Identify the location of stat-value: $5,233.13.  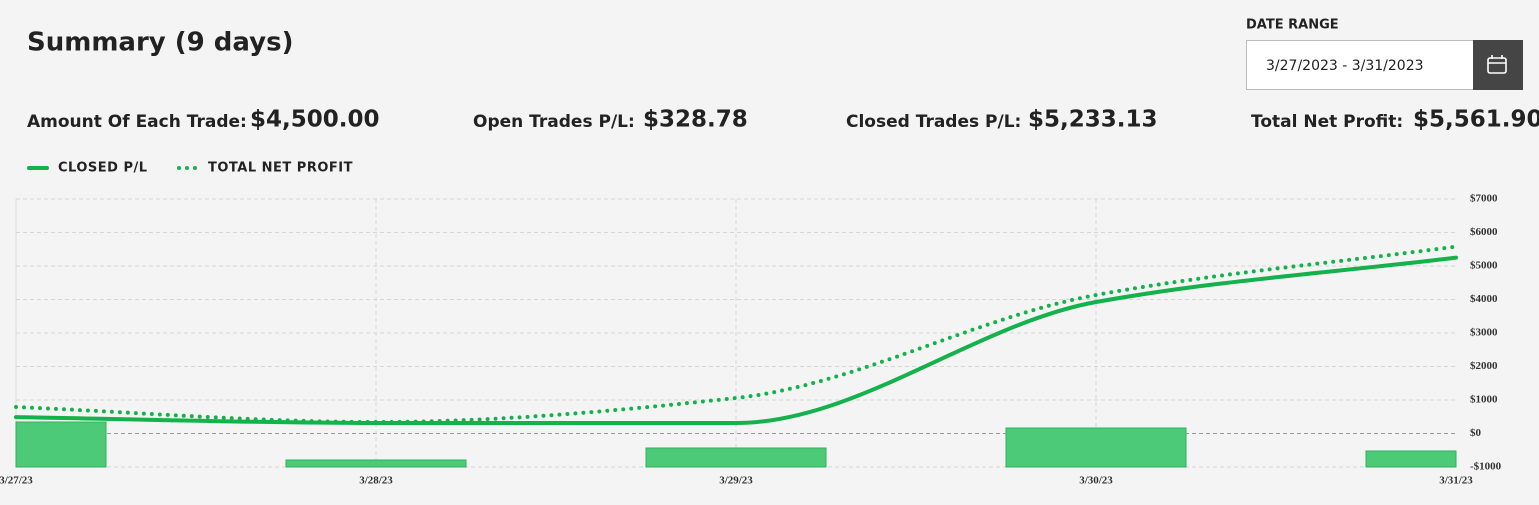
(1093, 120).